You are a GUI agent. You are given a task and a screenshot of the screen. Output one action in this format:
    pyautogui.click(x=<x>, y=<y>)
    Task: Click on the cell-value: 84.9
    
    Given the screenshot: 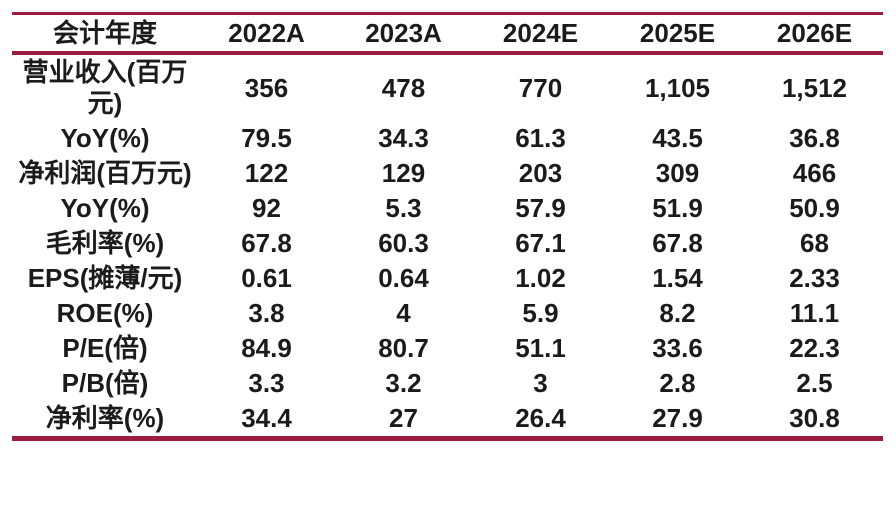 What is the action you would take?
    pyautogui.click(x=266, y=348)
    